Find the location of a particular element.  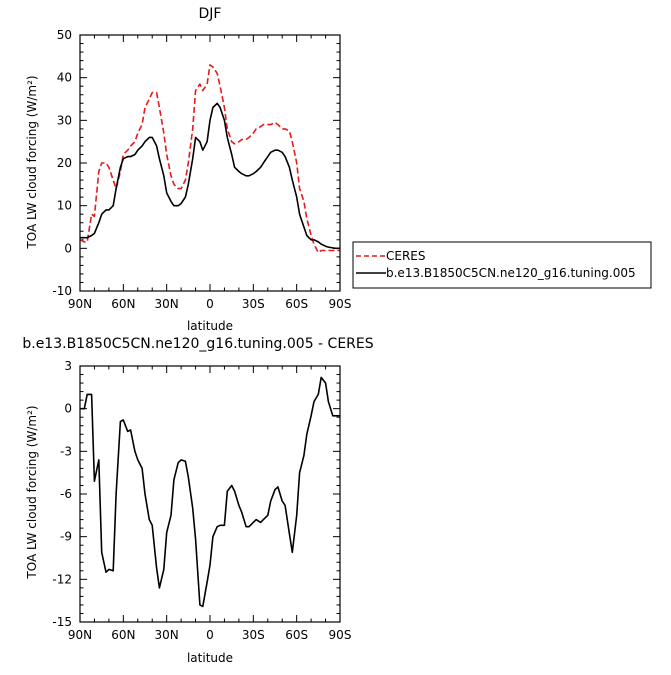

bottom-x-tick-label: 30S is located at coordinates (253, 635).